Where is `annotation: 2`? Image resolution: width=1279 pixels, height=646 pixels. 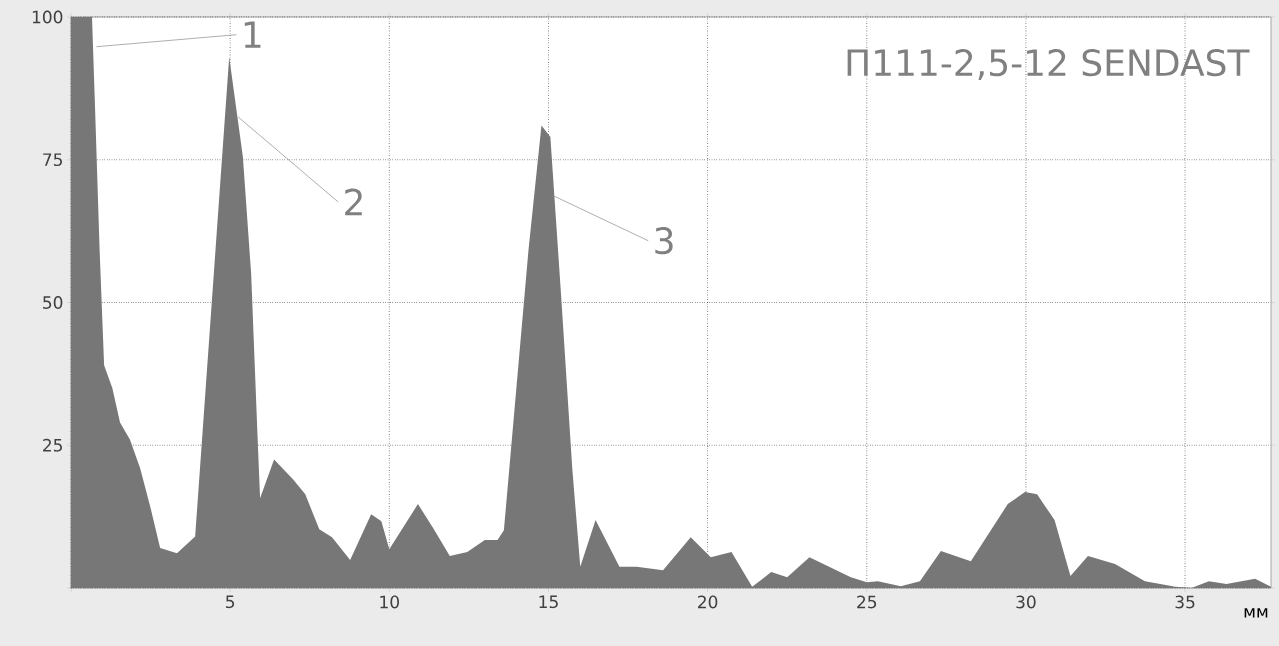 annotation: 2 is located at coordinates (353, 202).